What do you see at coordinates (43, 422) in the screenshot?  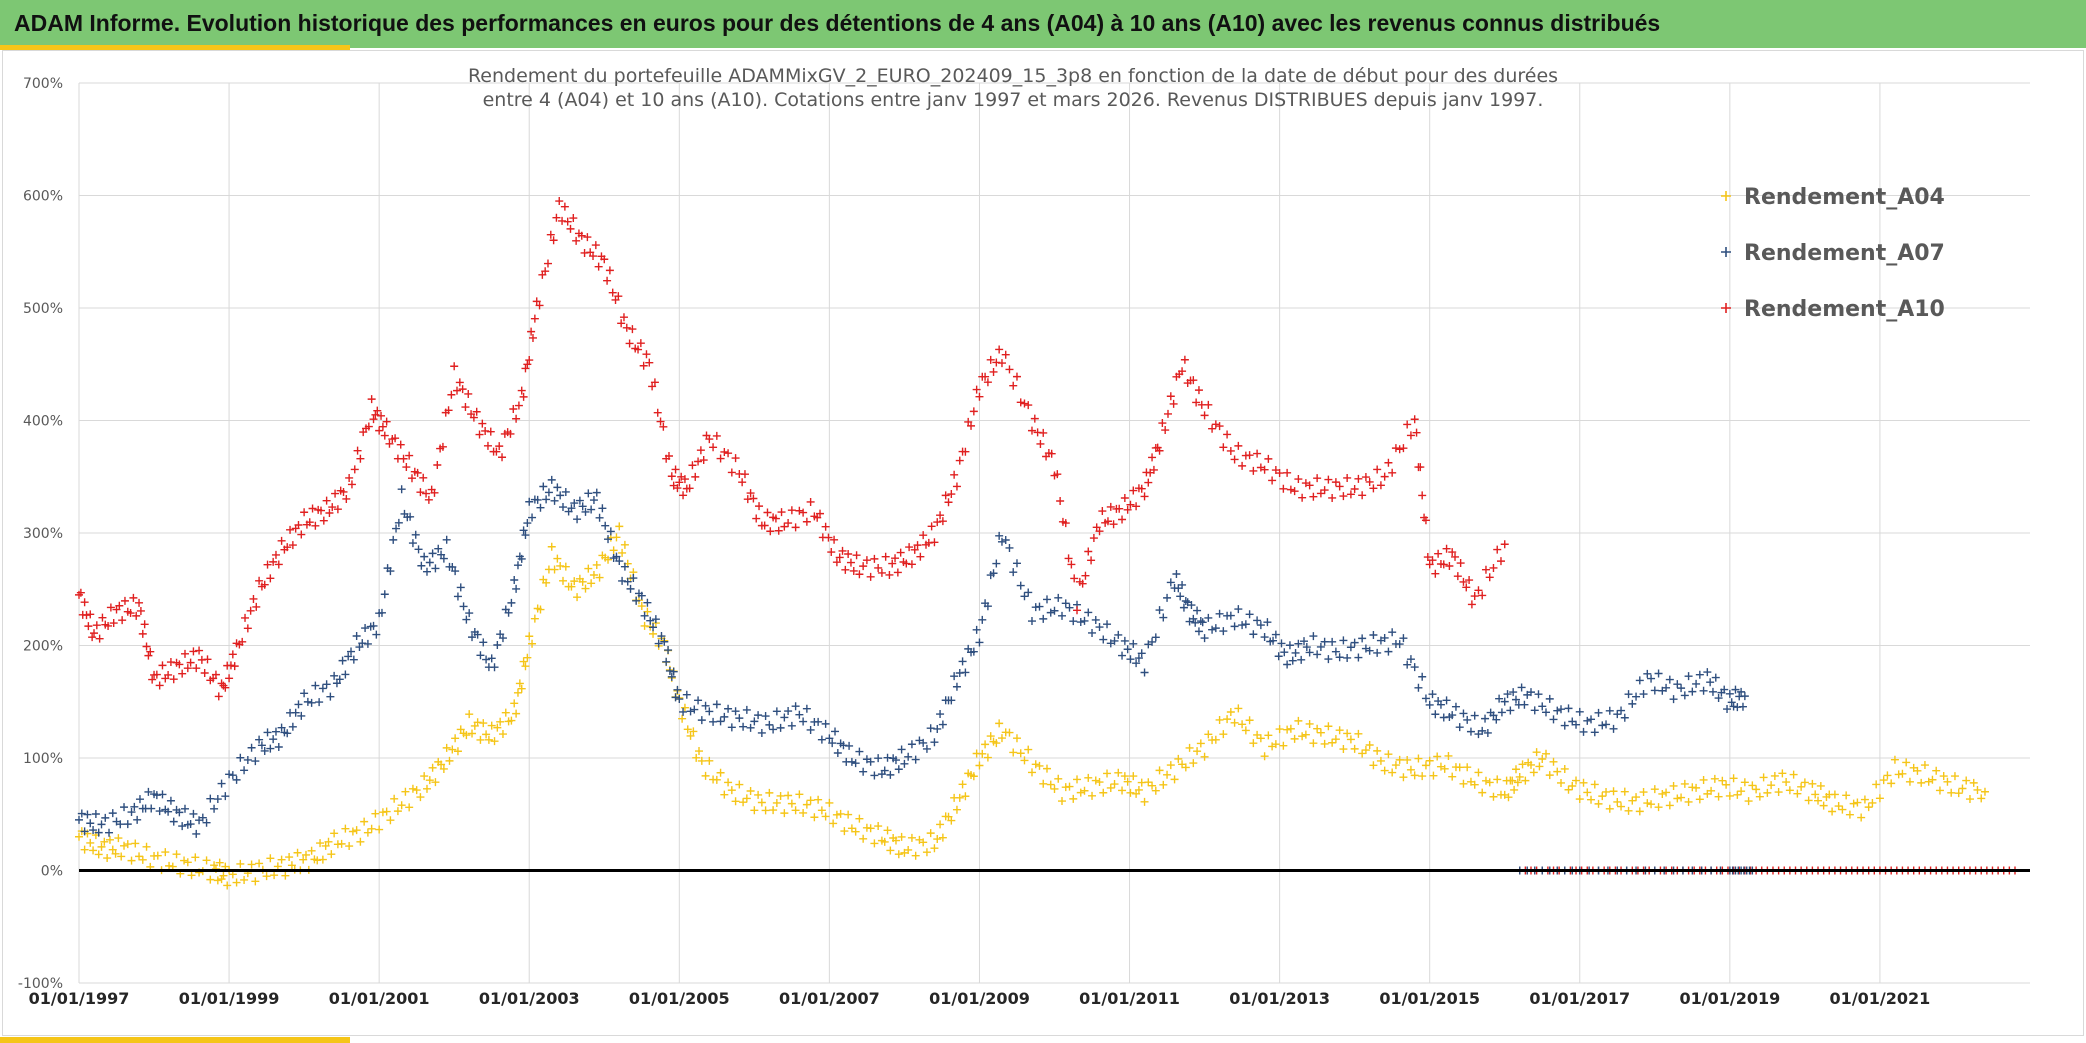 I see `y-tick-label: 400%` at bounding box center [43, 422].